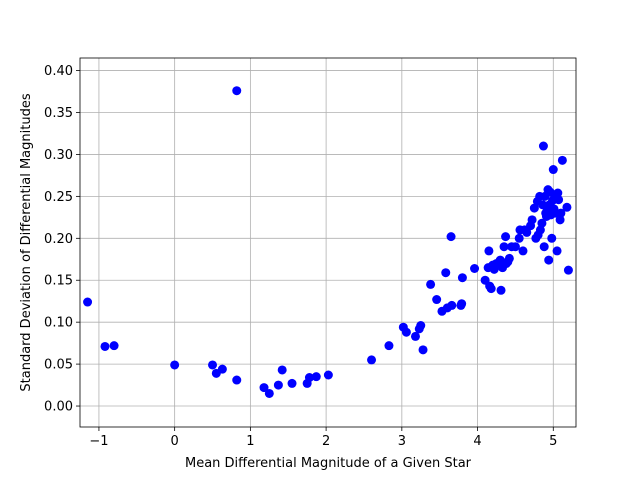 Image resolution: width=640 pixels, height=480 pixels. I want to click on y-tick-label: 0.30, so click(58, 155).